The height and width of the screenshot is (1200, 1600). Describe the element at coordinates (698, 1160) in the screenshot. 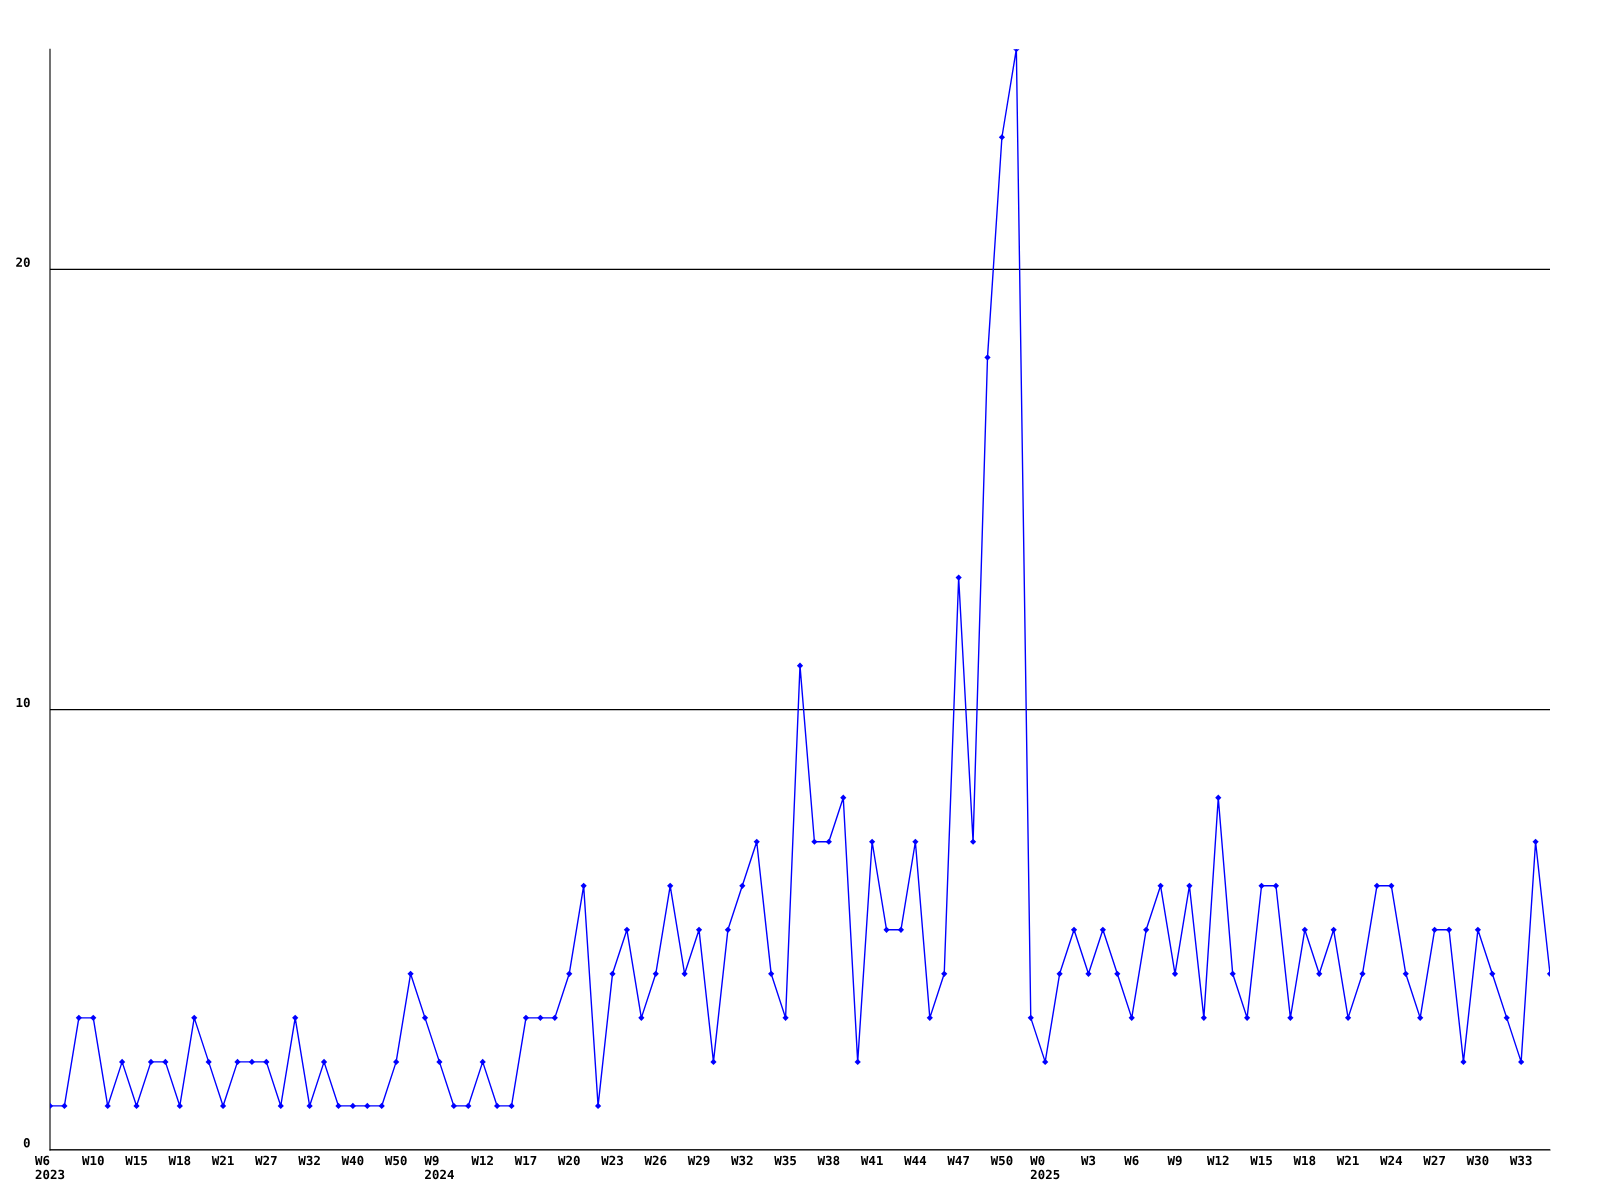

I see `x-tick-label: W29` at that location.